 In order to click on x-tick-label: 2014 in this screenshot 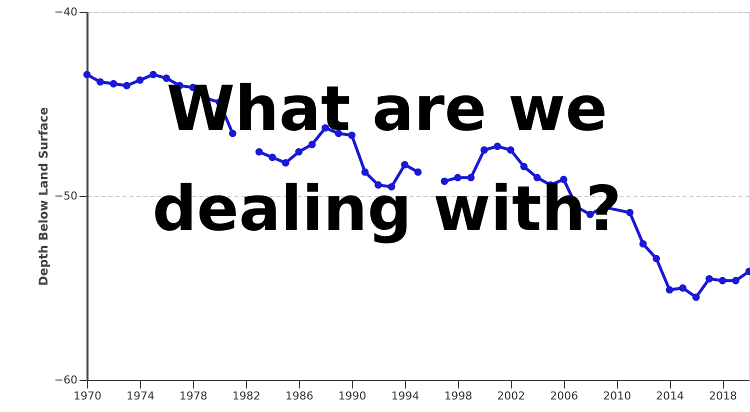, I will do `click(670, 396)`.